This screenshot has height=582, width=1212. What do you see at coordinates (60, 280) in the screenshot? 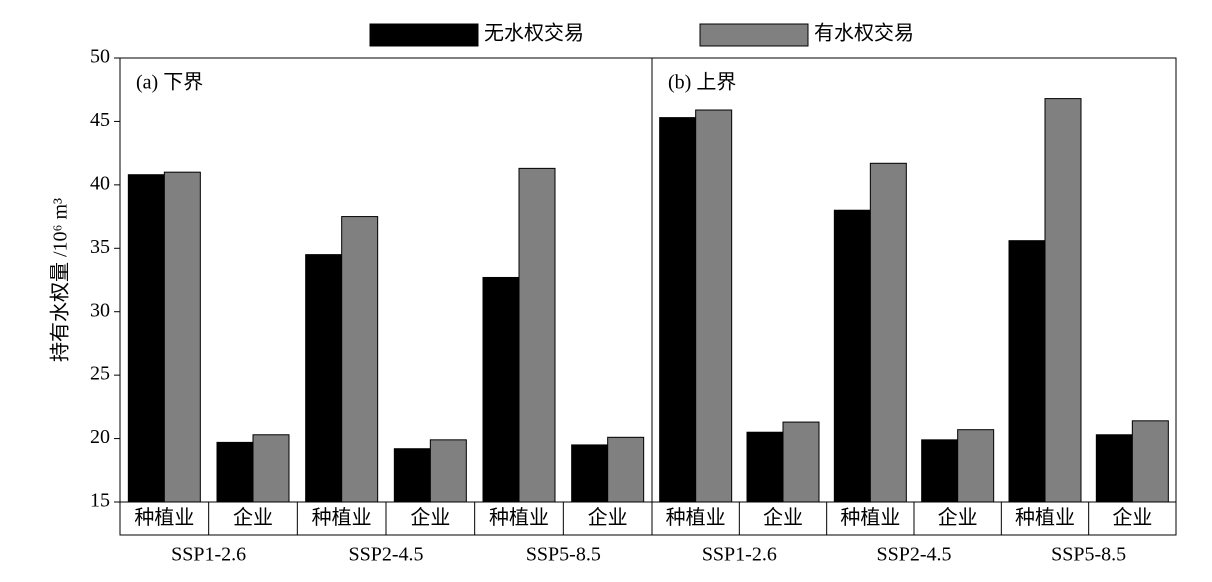
I see `y-axis-label: 持有水权量 /10⁶ m³` at bounding box center [60, 280].